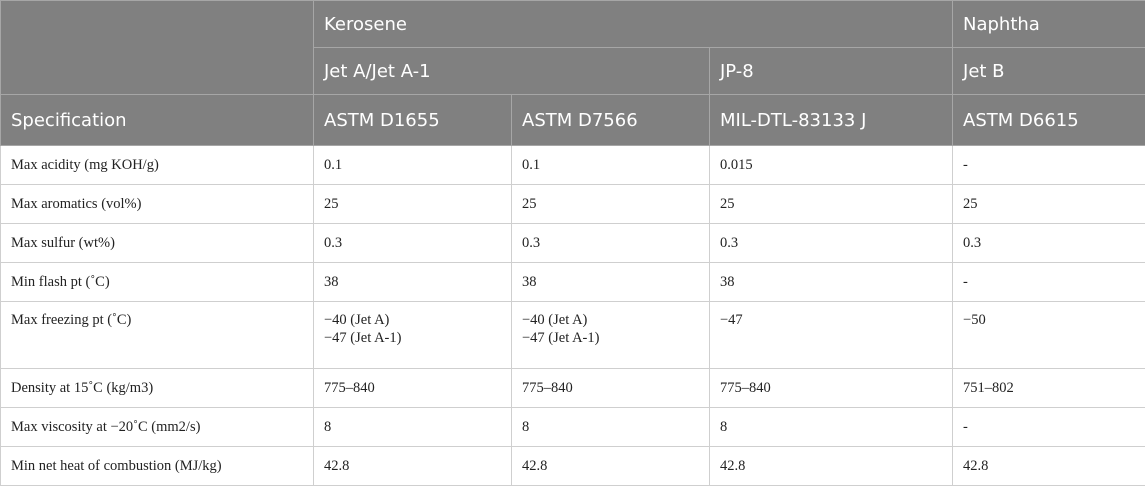 Image resolution: width=1145 pixels, height=486 pixels. Describe the element at coordinates (1049, 71) in the screenshot. I see `header-jet-b: Jet B` at that location.